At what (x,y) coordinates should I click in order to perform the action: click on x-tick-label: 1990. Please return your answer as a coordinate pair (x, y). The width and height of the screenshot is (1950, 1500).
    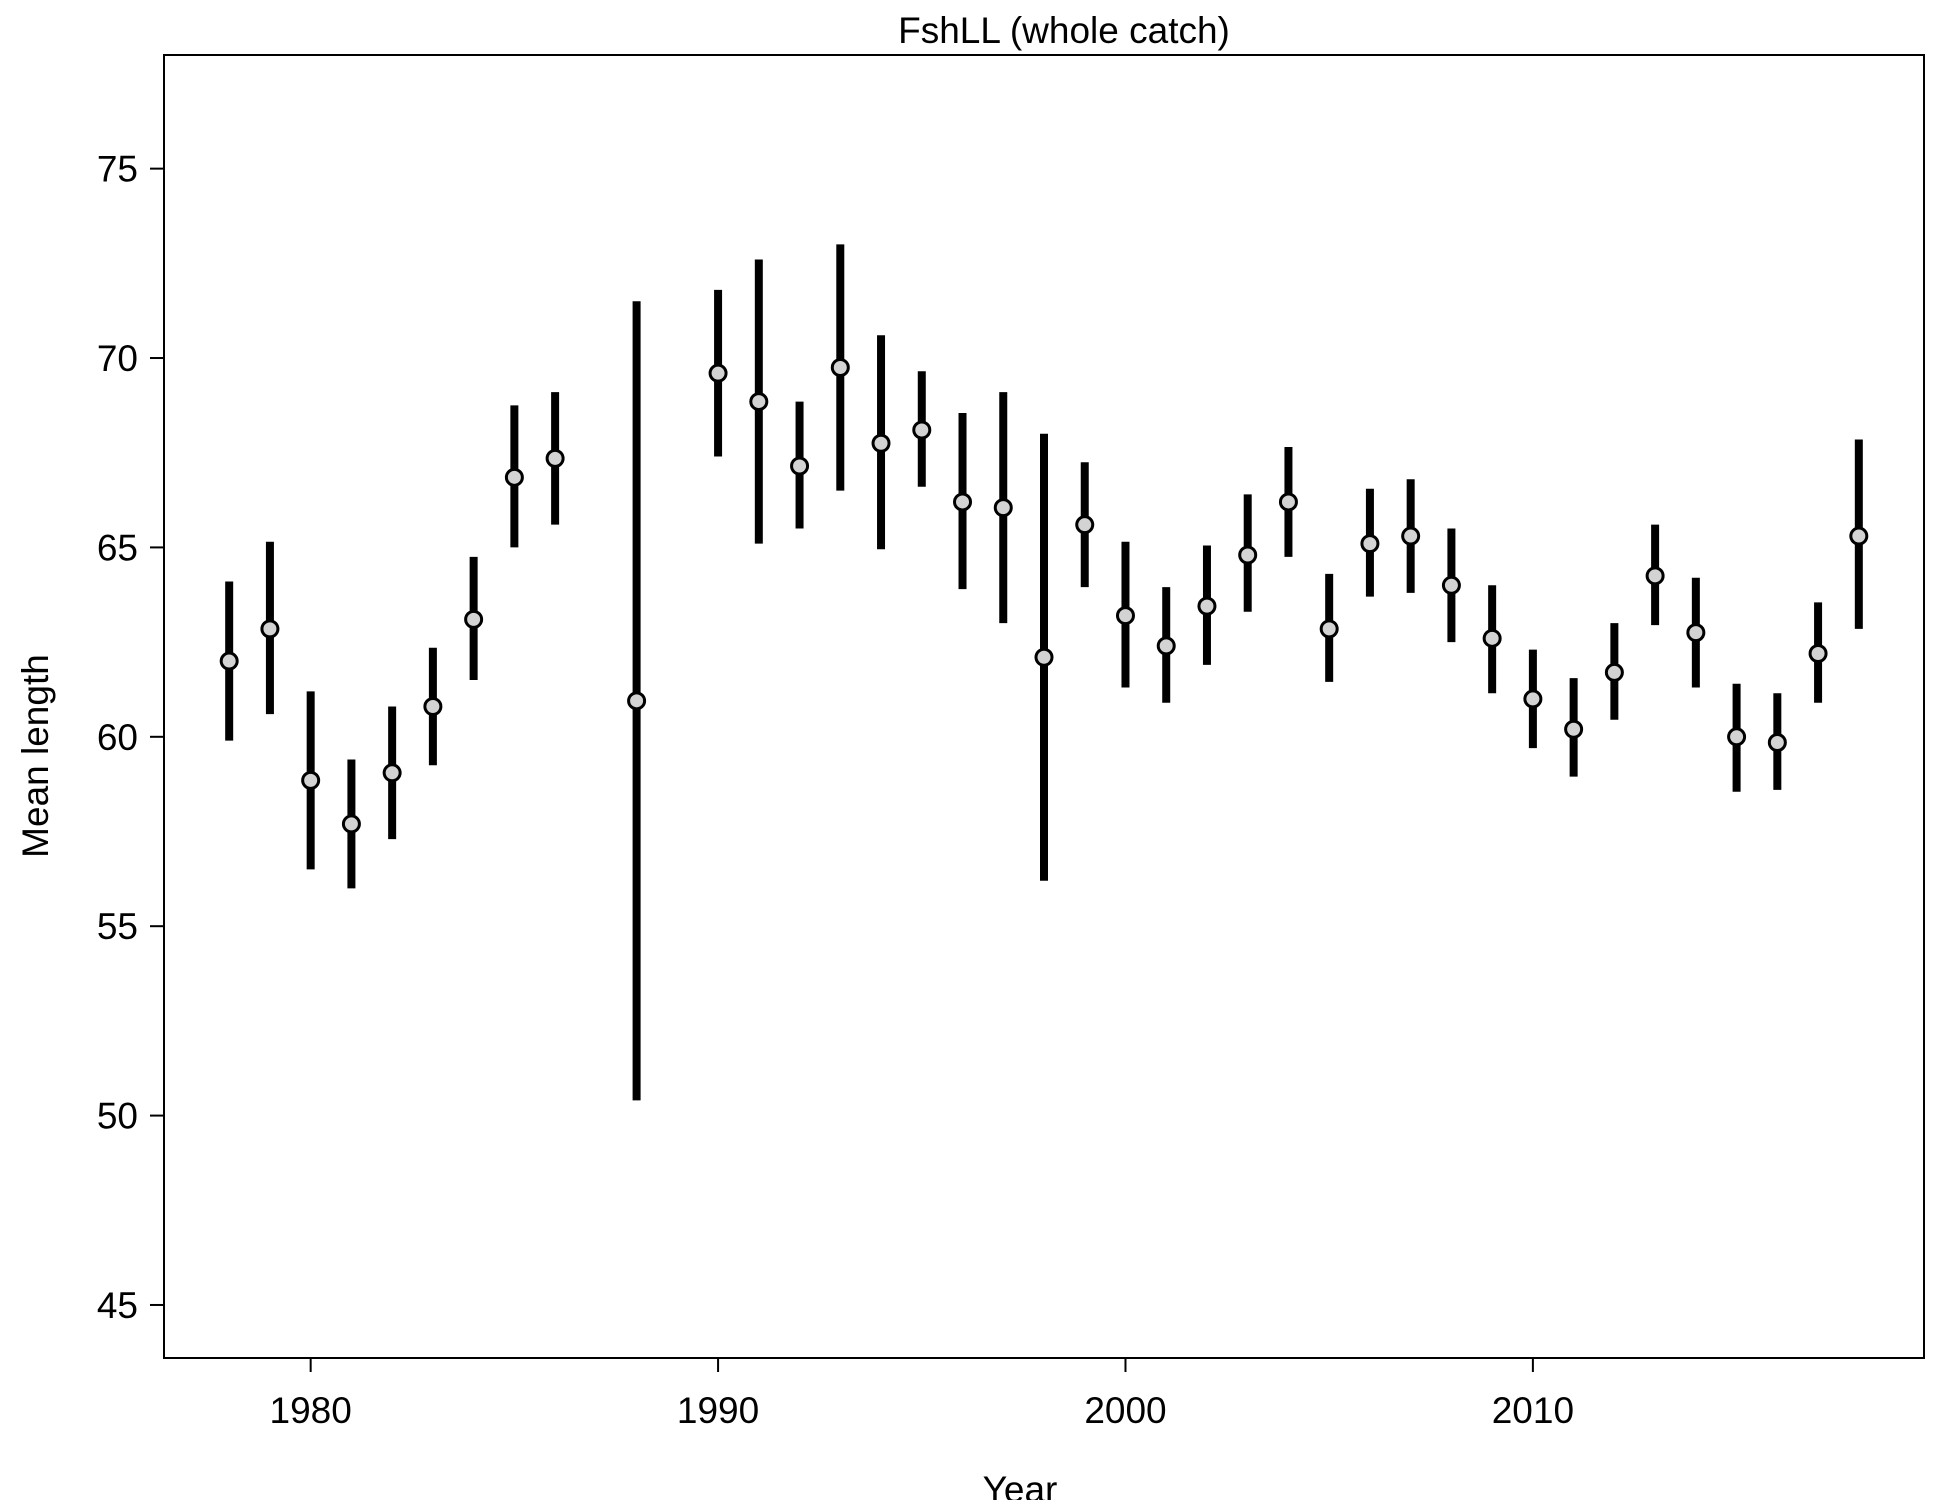
    Looking at the image, I should click on (718, 1410).